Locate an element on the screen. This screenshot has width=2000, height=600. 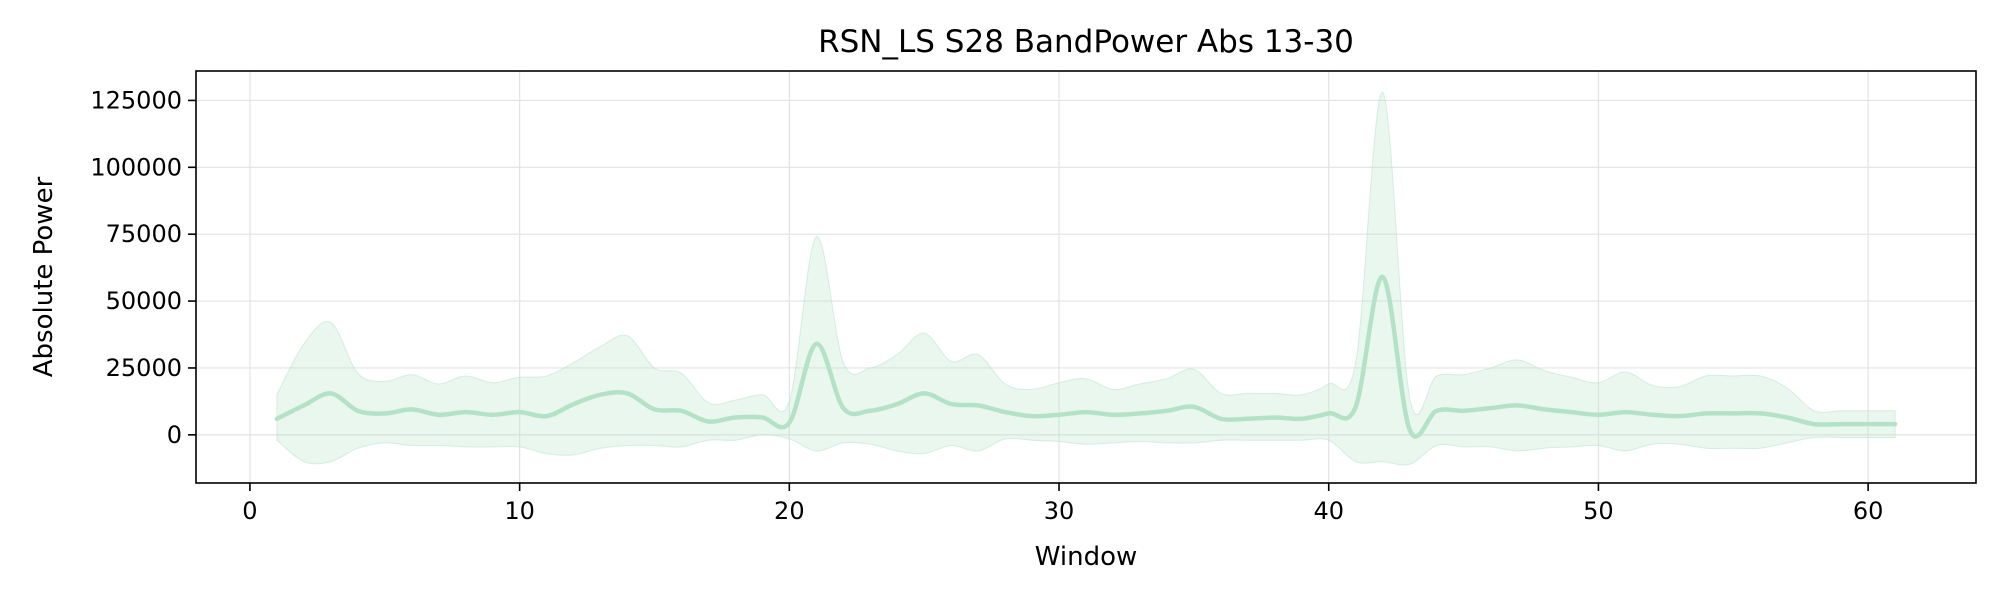
y-axis-label: Absolute Power is located at coordinates (44, 276).